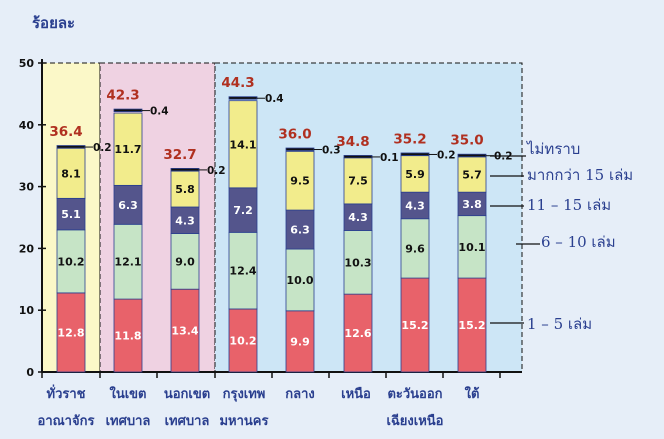 This screenshot has width=664, height=439. I want to click on segment-value-label: 12.8, so click(70, 332).